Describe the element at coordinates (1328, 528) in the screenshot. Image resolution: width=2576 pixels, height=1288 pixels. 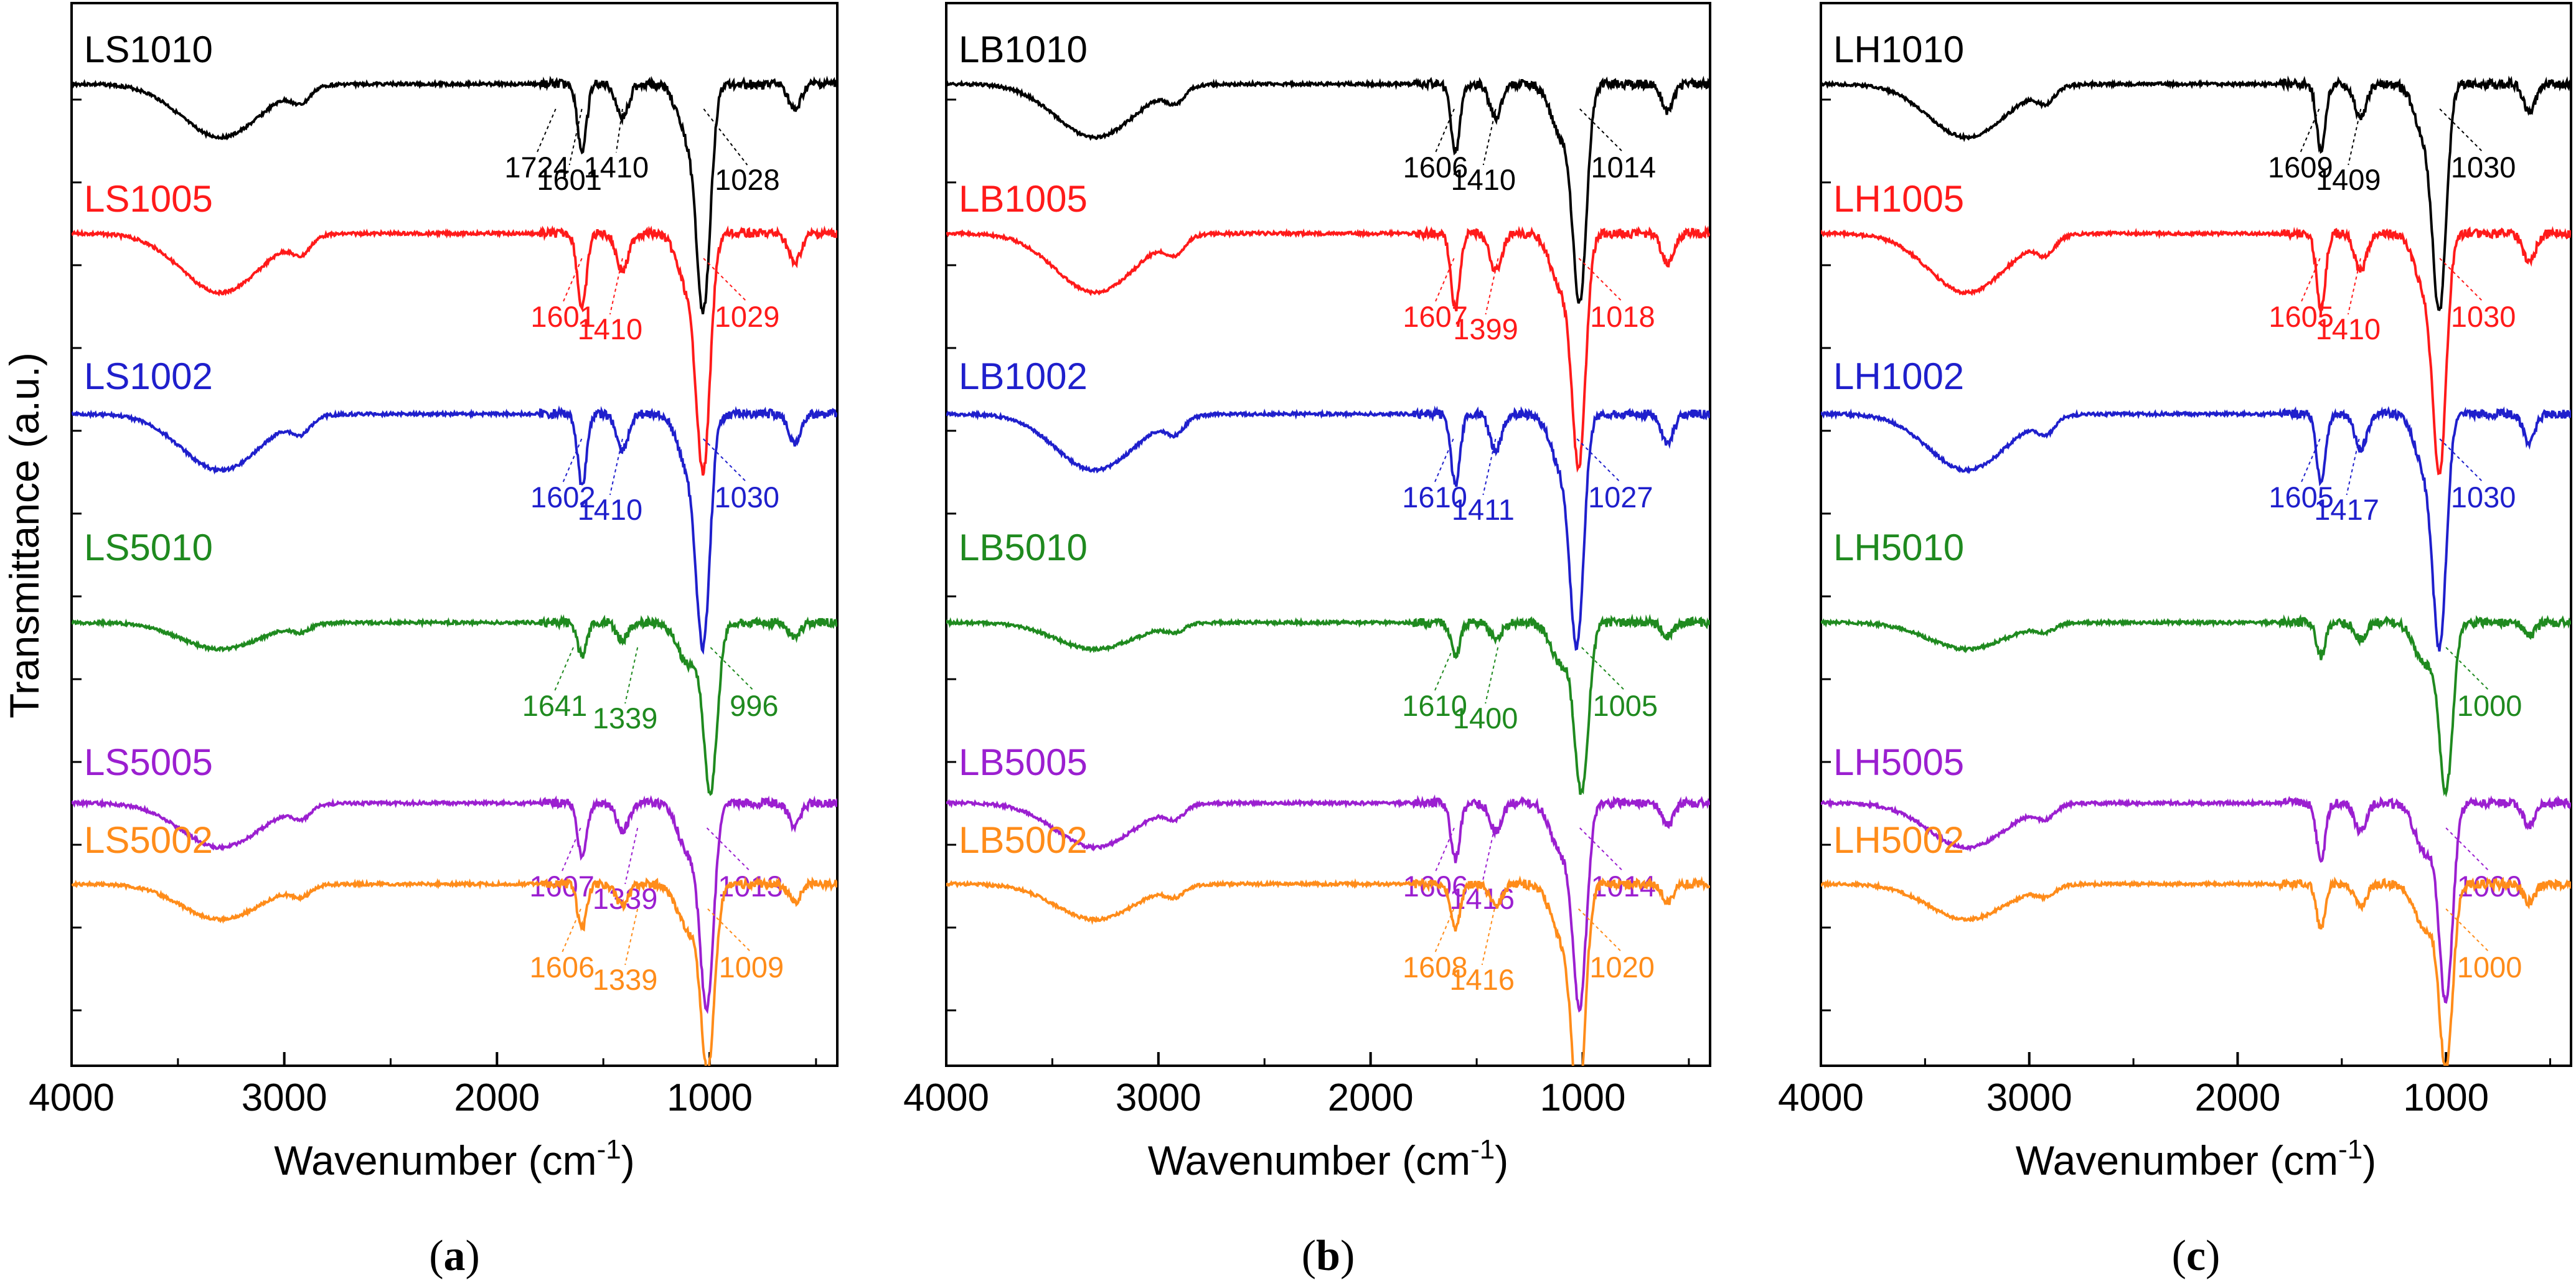
I see `spectrum-line-LB1002` at that location.